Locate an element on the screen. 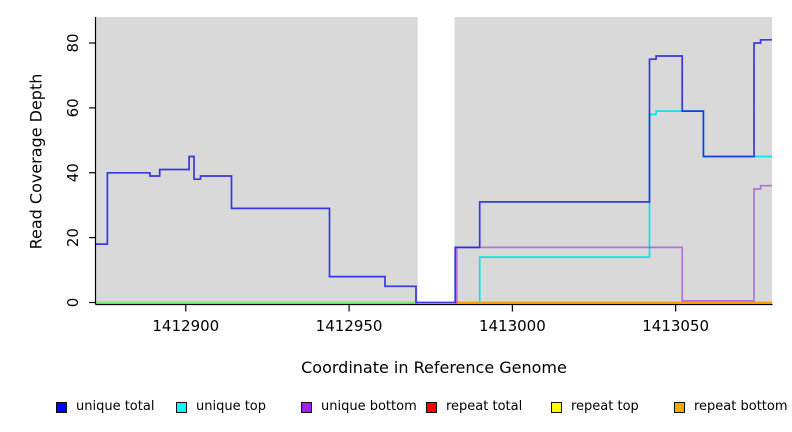  legend-item-unique-total: unique total is located at coordinates (105, 407).